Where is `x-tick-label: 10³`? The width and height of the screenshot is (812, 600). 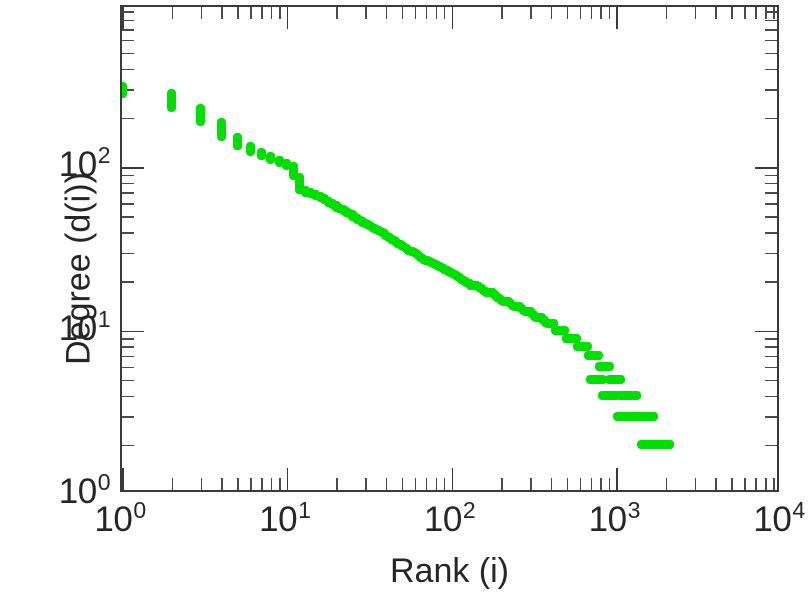
x-tick-label: 10³ is located at coordinates (614, 518).